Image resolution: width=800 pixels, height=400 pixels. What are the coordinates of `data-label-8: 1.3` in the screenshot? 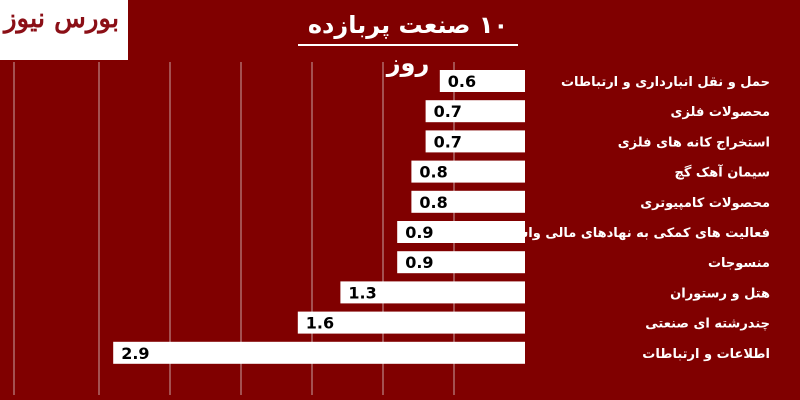 It's located at (362, 292).